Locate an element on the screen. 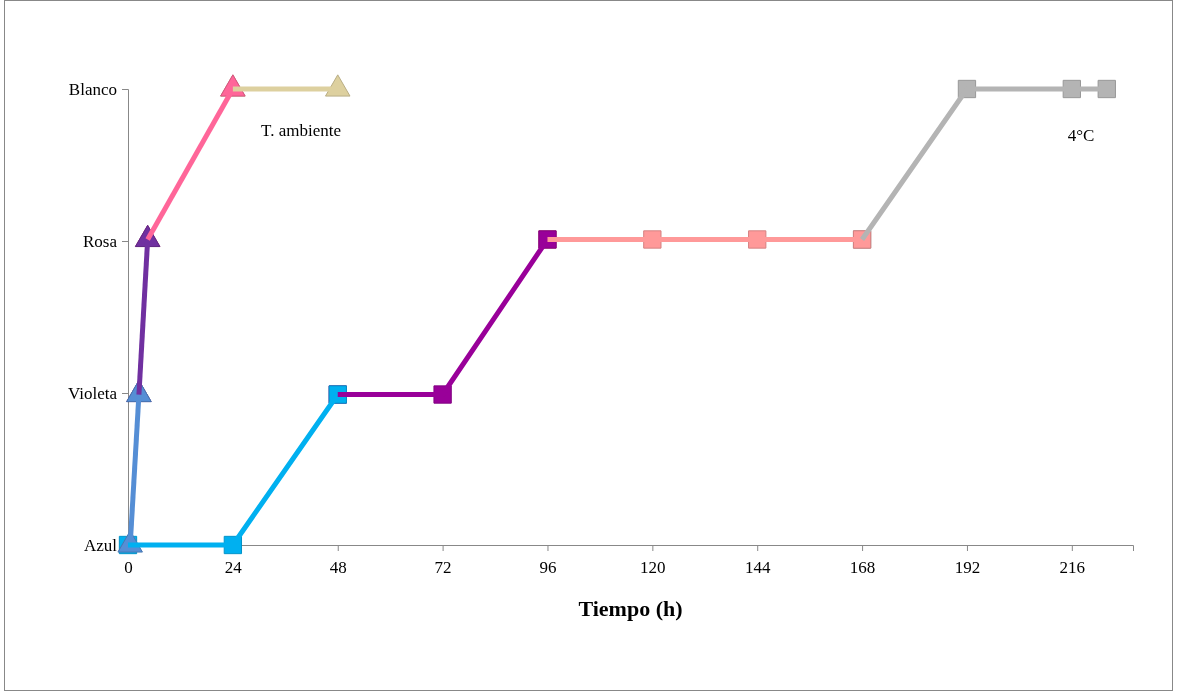 This screenshot has height=692, width=1177. x-tick-label: 72 is located at coordinates (443, 567).